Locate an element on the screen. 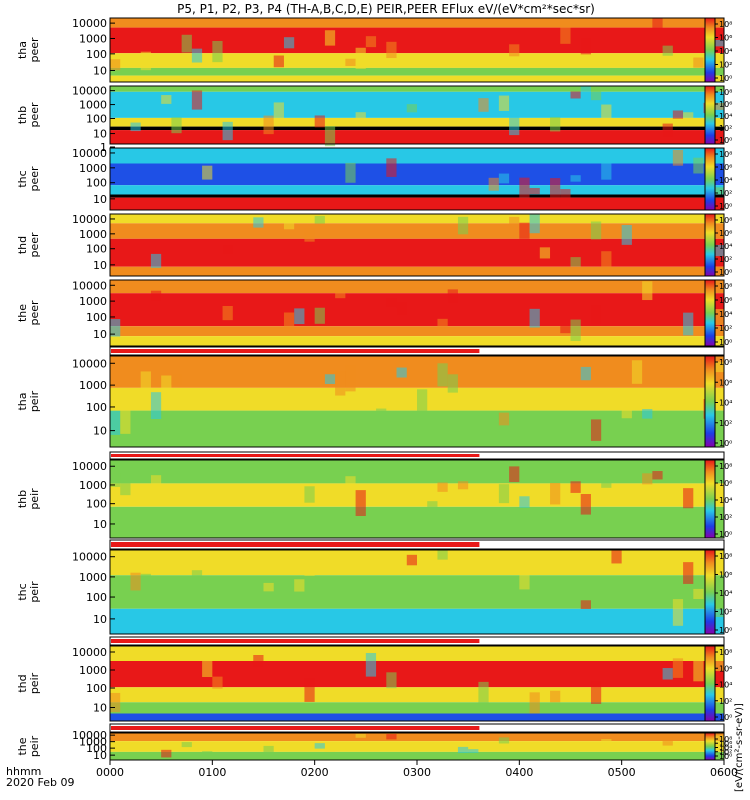  panel-thd-peir: 10000 1000 100 10 thdpeir 10⁸ 10⁶ 10⁴ 10² 10⁰ is located at coordinates (374, 679).